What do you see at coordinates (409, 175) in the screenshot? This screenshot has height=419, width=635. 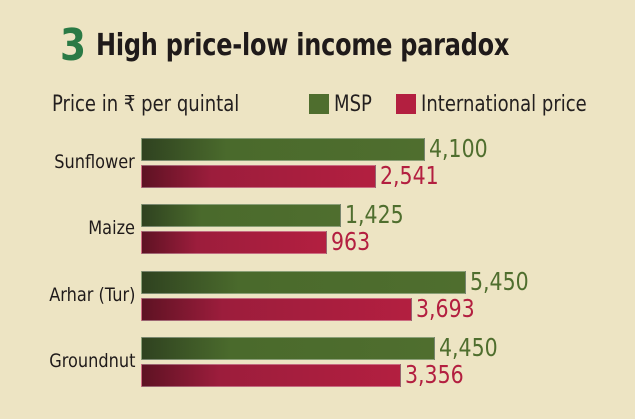 I see `value-label-intl: 2,541` at bounding box center [409, 175].